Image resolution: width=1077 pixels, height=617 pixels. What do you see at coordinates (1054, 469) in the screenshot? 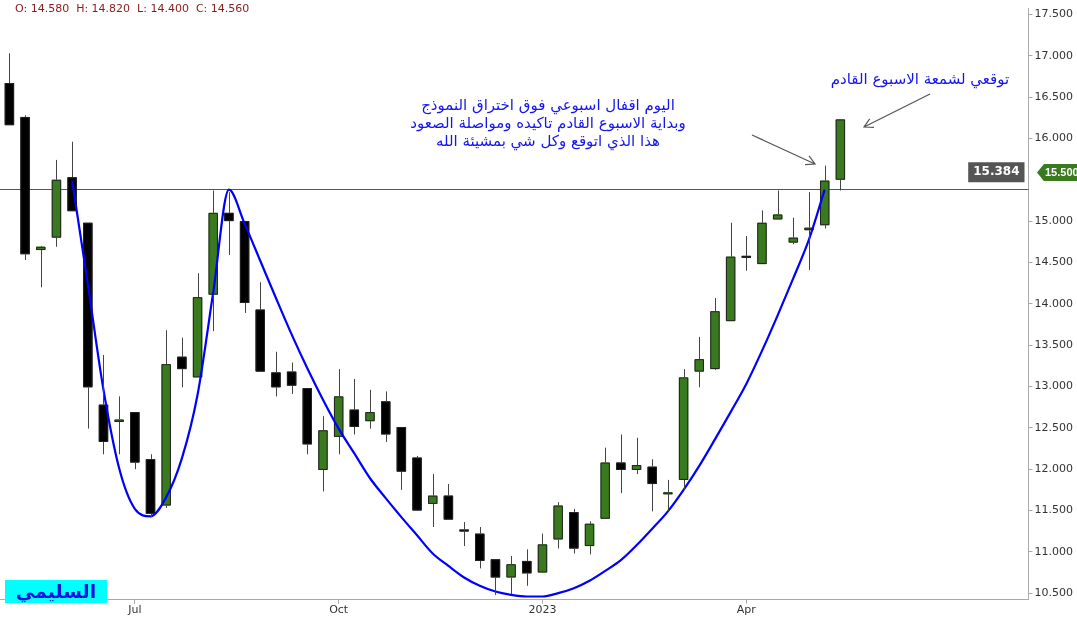
I see `y-tick-label: 12.000` at bounding box center [1054, 469].